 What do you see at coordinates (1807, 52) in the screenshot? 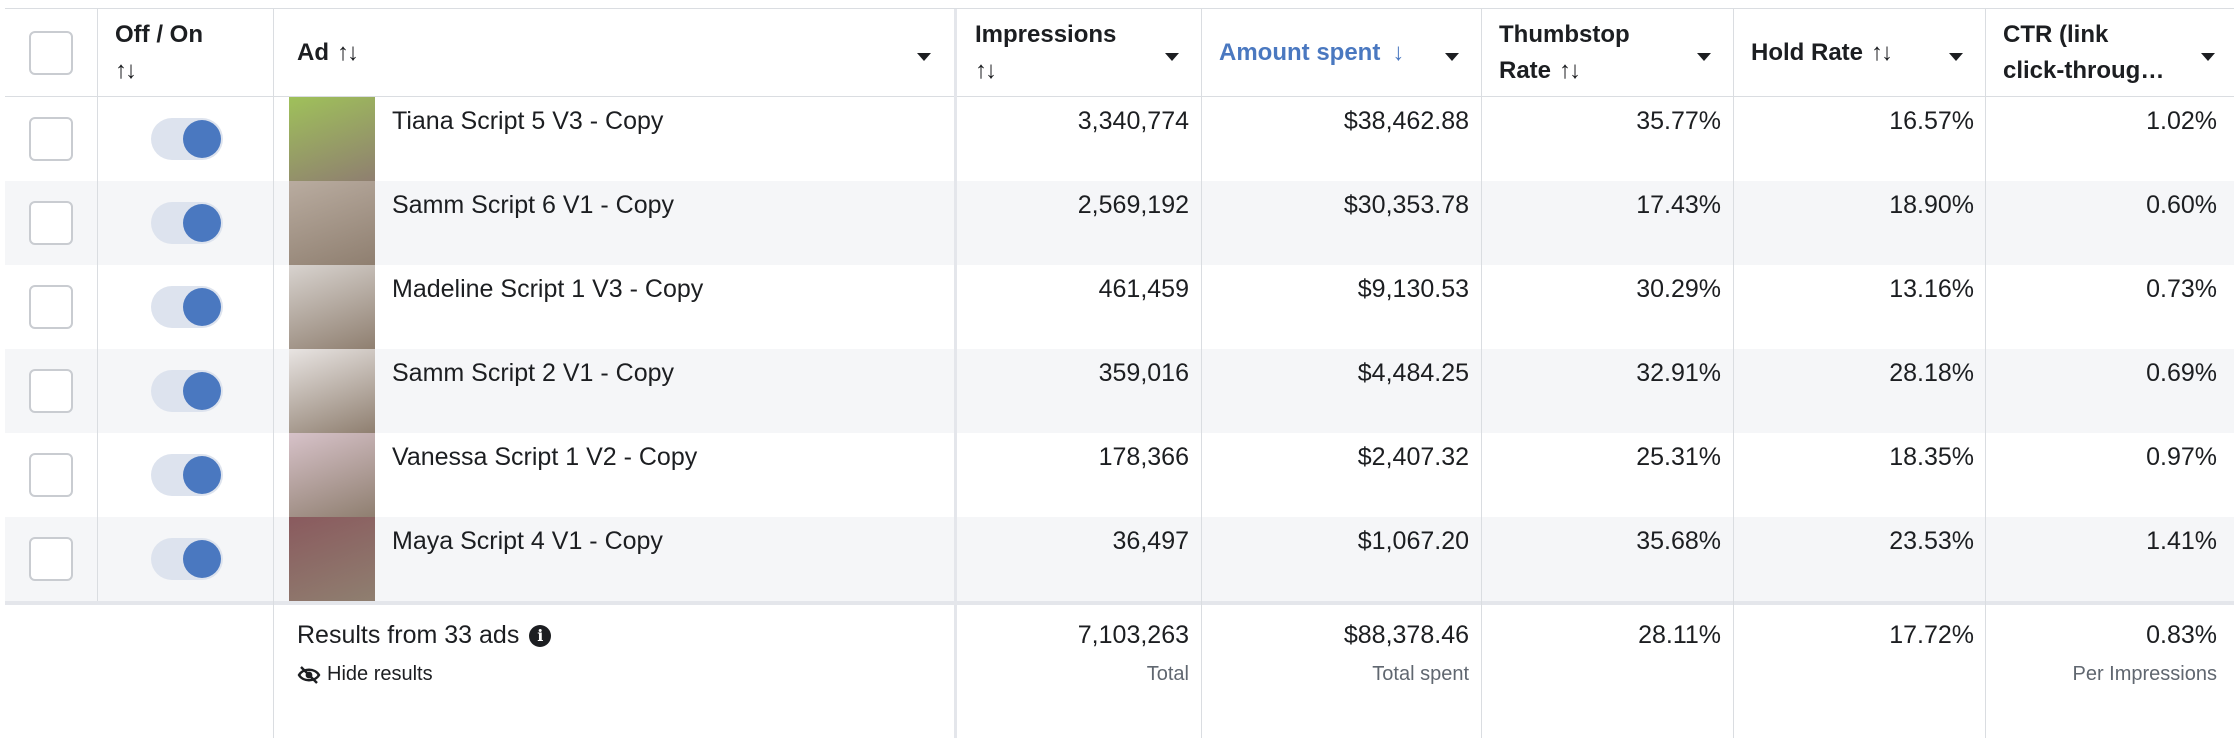
I see `header-hold-rate-label: Hold Rate` at bounding box center [1807, 52].